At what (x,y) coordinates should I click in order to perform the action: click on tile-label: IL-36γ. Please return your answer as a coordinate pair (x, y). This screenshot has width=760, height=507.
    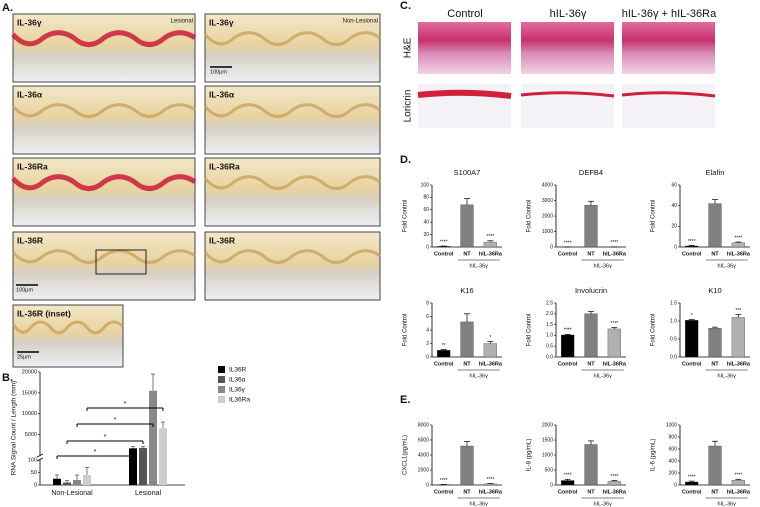
    Looking at the image, I should click on (221, 22).